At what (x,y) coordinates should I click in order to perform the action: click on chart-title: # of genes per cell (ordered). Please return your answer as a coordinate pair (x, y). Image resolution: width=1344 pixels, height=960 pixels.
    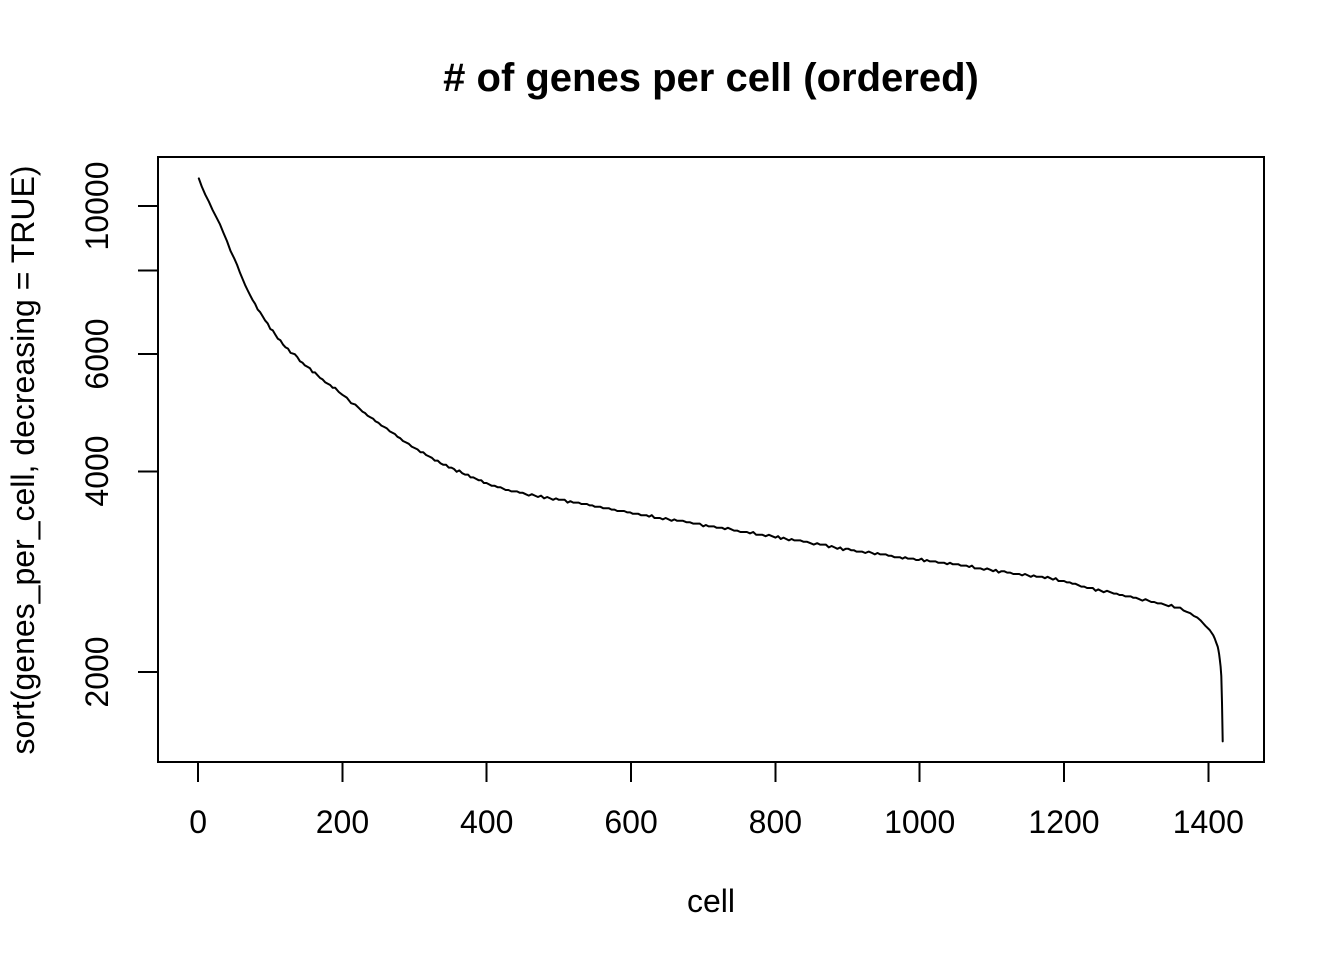
    Looking at the image, I should click on (711, 78).